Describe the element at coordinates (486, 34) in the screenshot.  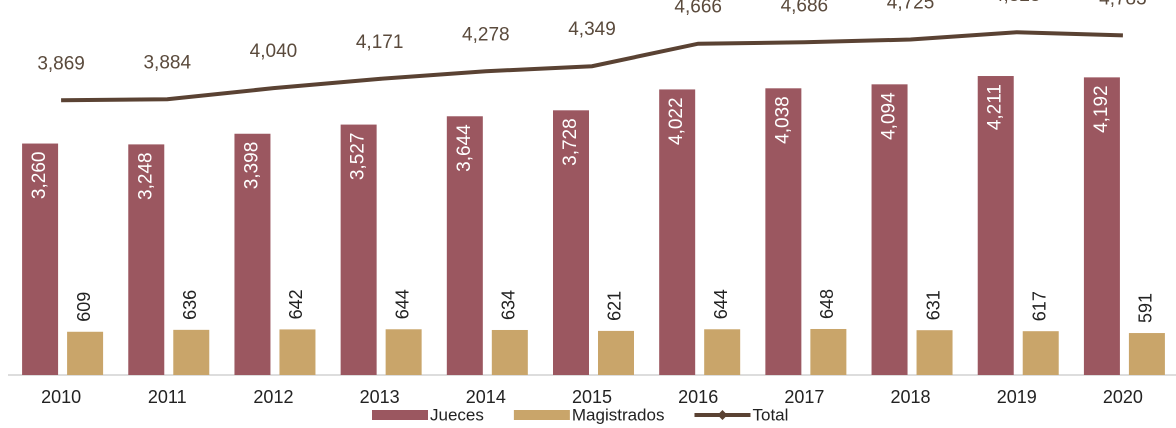
I see `value-label: 4,278` at that location.